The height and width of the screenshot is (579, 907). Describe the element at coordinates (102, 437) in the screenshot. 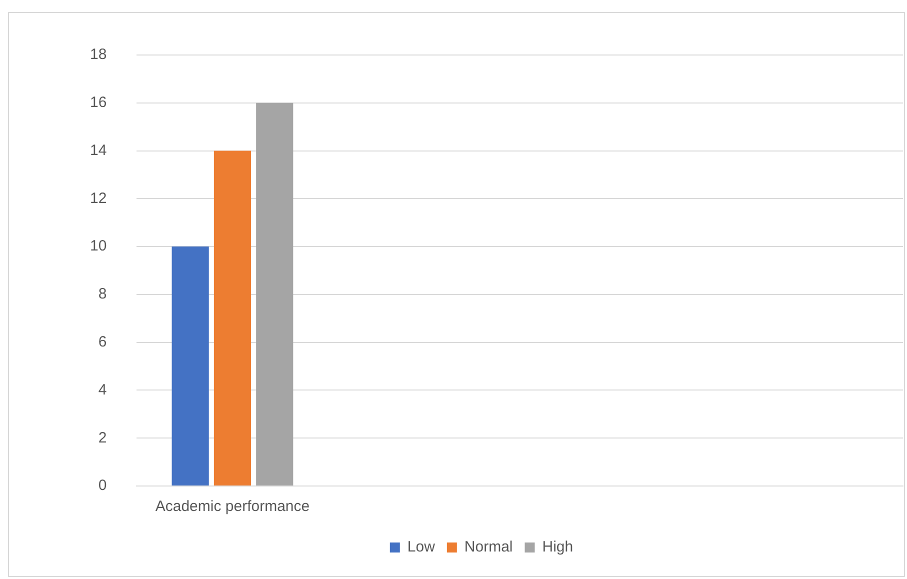

I see `y-tick-label: 2` at that location.